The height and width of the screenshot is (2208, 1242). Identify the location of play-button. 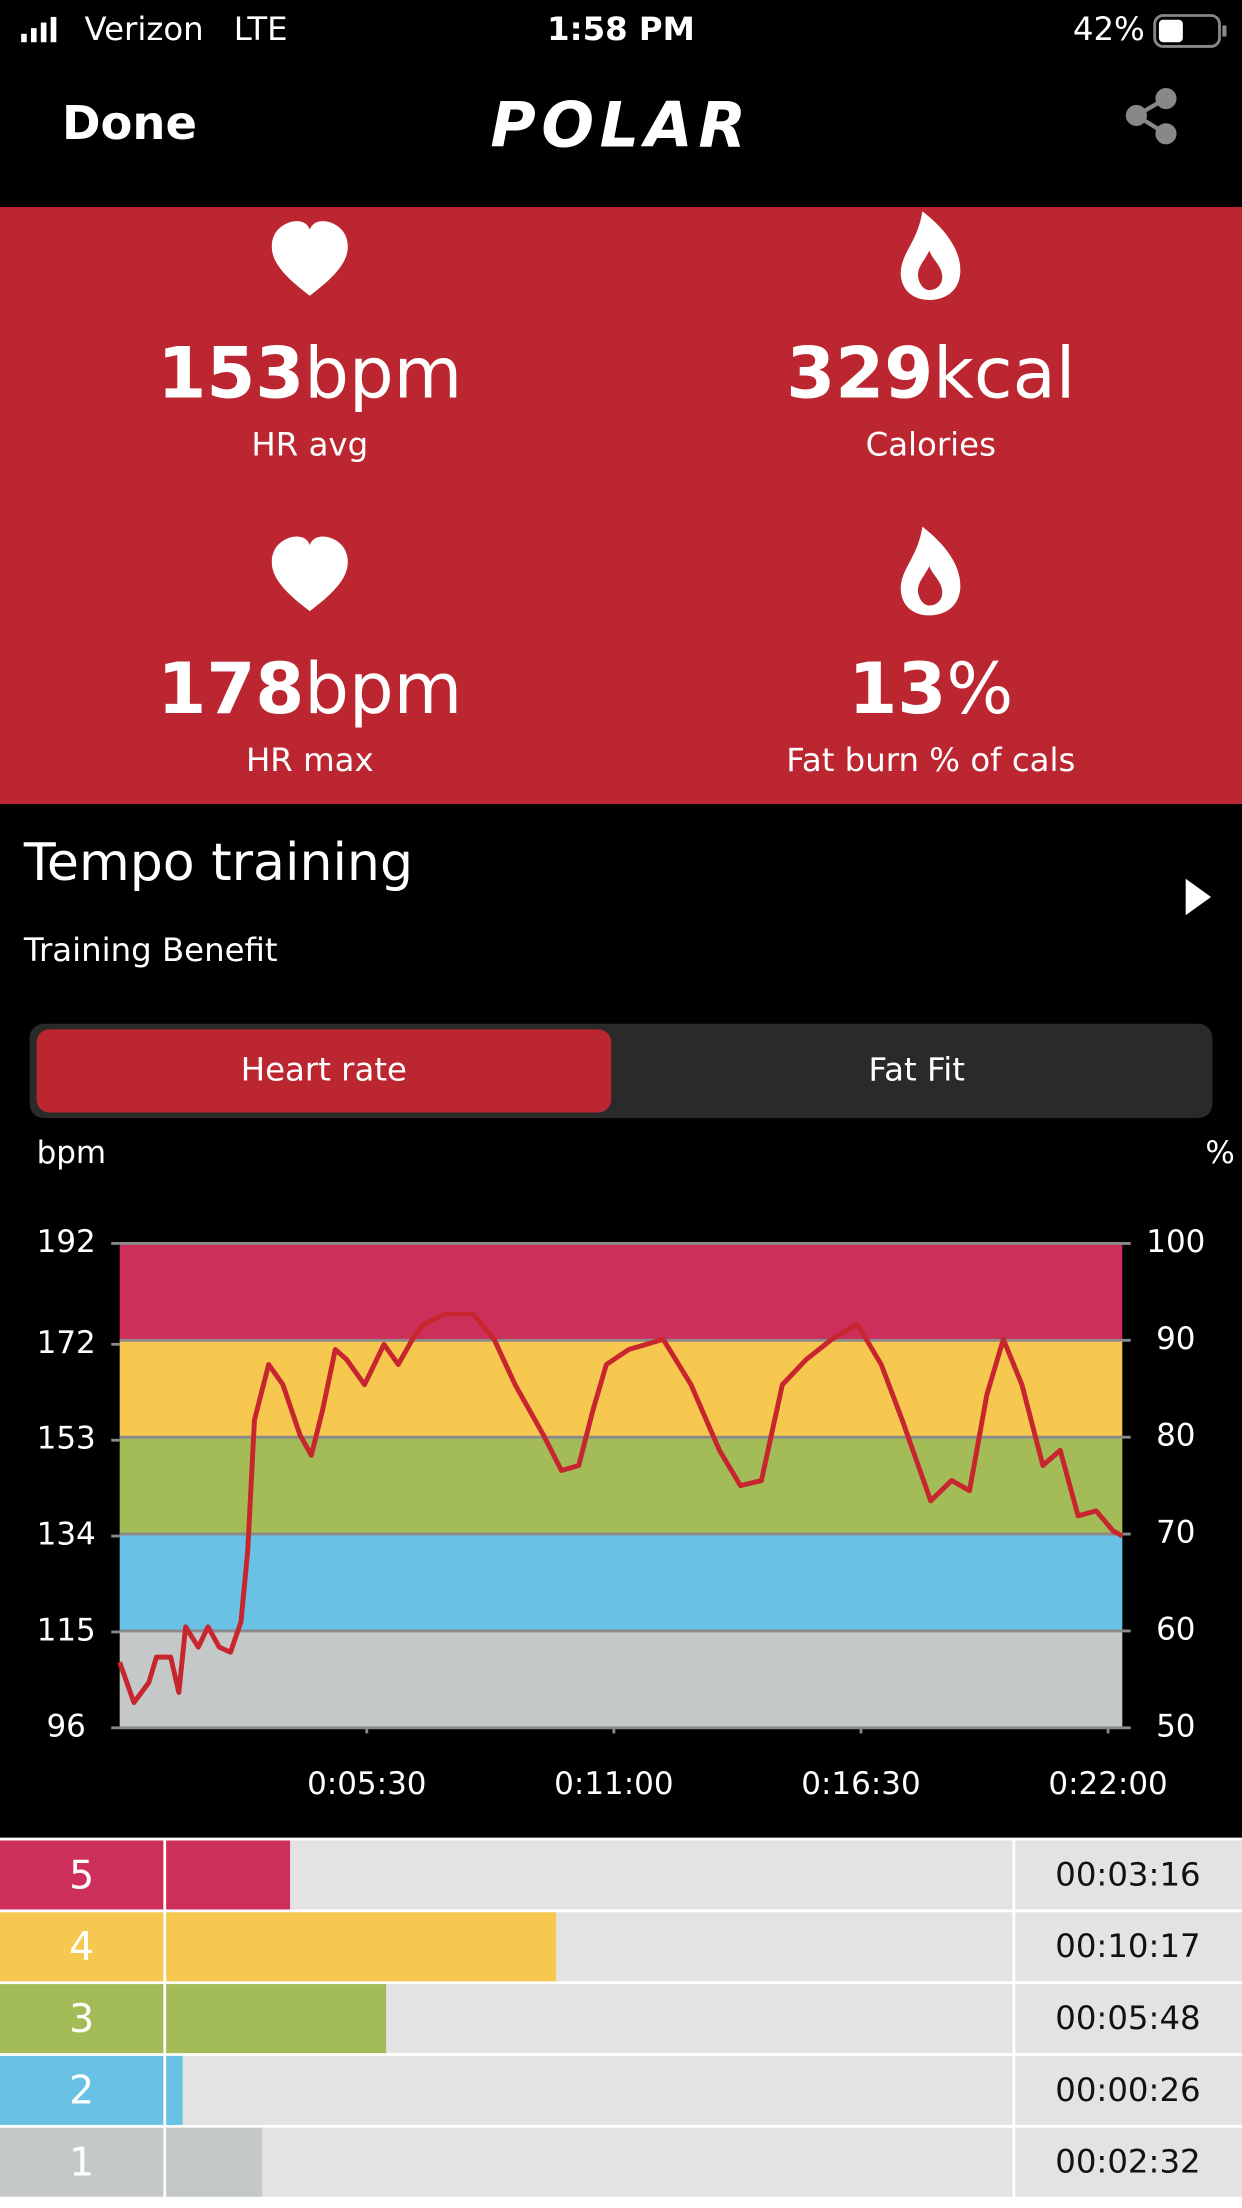
(1198, 897).